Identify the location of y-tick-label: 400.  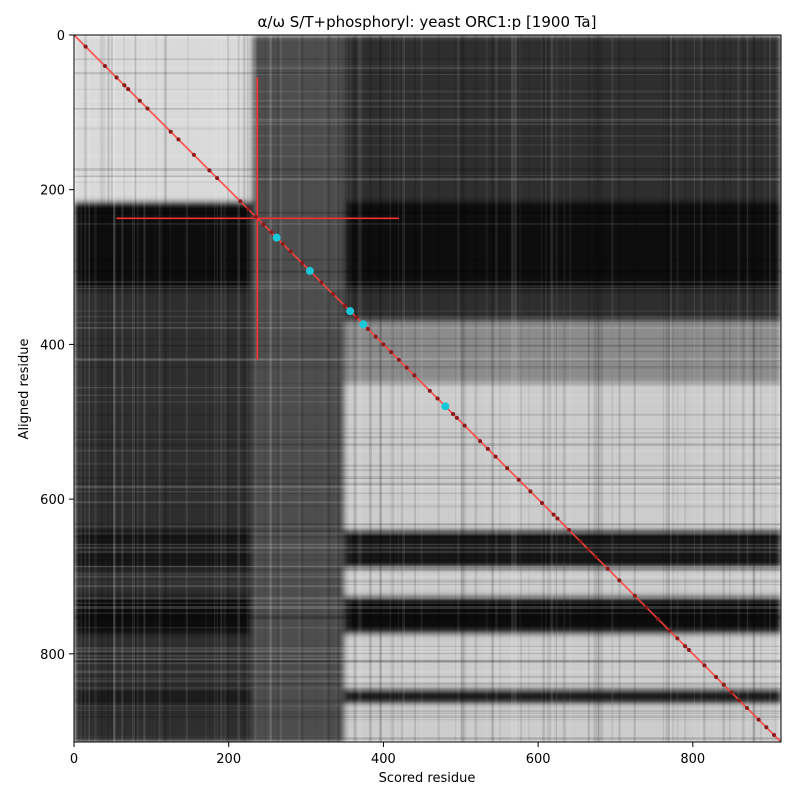
(52, 345).